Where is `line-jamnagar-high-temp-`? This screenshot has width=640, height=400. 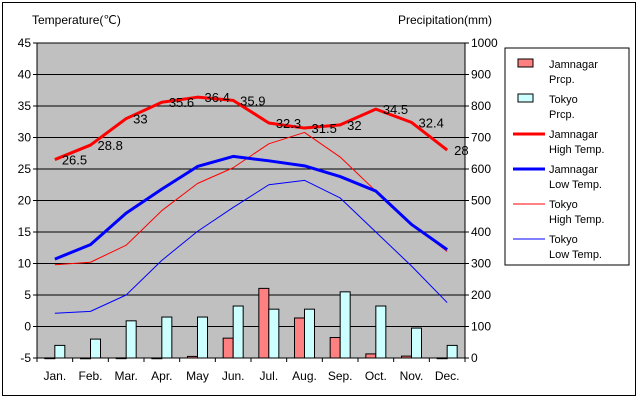 line-jamnagar-high-temp- is located at coordinates (251, 128).